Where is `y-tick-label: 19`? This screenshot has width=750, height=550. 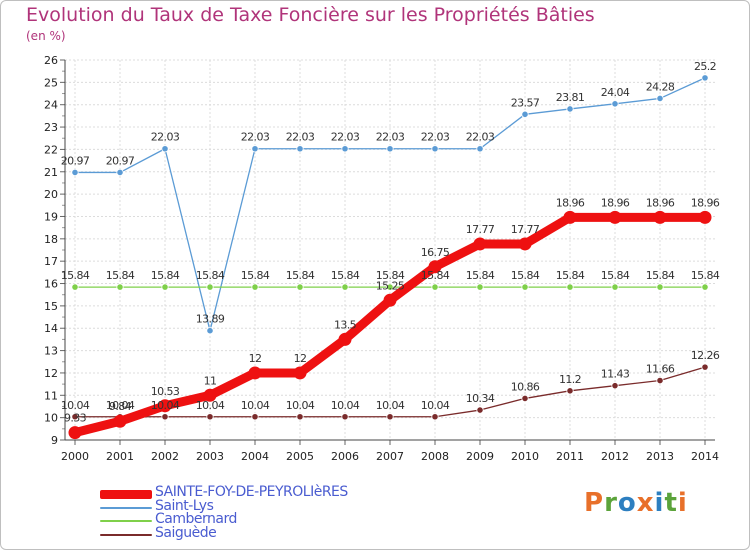 y-tick-label: 19 is located at coordinates (51, 216).